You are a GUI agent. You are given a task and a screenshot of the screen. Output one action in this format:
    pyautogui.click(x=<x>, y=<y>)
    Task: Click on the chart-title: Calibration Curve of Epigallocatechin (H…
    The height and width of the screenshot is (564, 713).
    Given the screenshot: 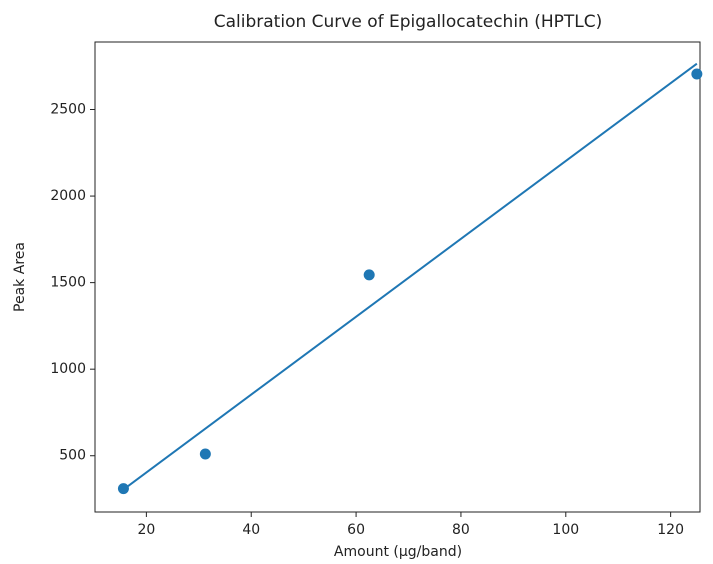 What is the action you would take?
    pyautogui.click(x=408, y=22)
    